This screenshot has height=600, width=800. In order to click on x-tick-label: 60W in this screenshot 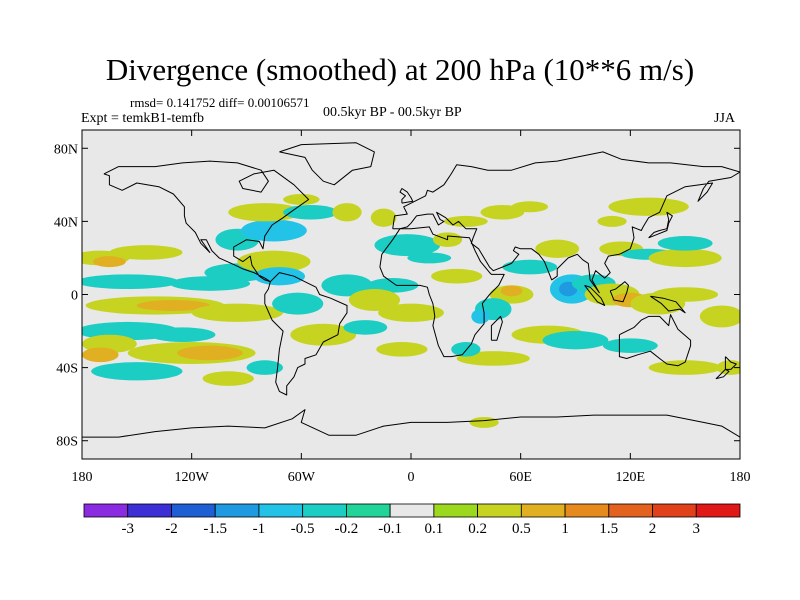, I will do `click(302, 477)`.